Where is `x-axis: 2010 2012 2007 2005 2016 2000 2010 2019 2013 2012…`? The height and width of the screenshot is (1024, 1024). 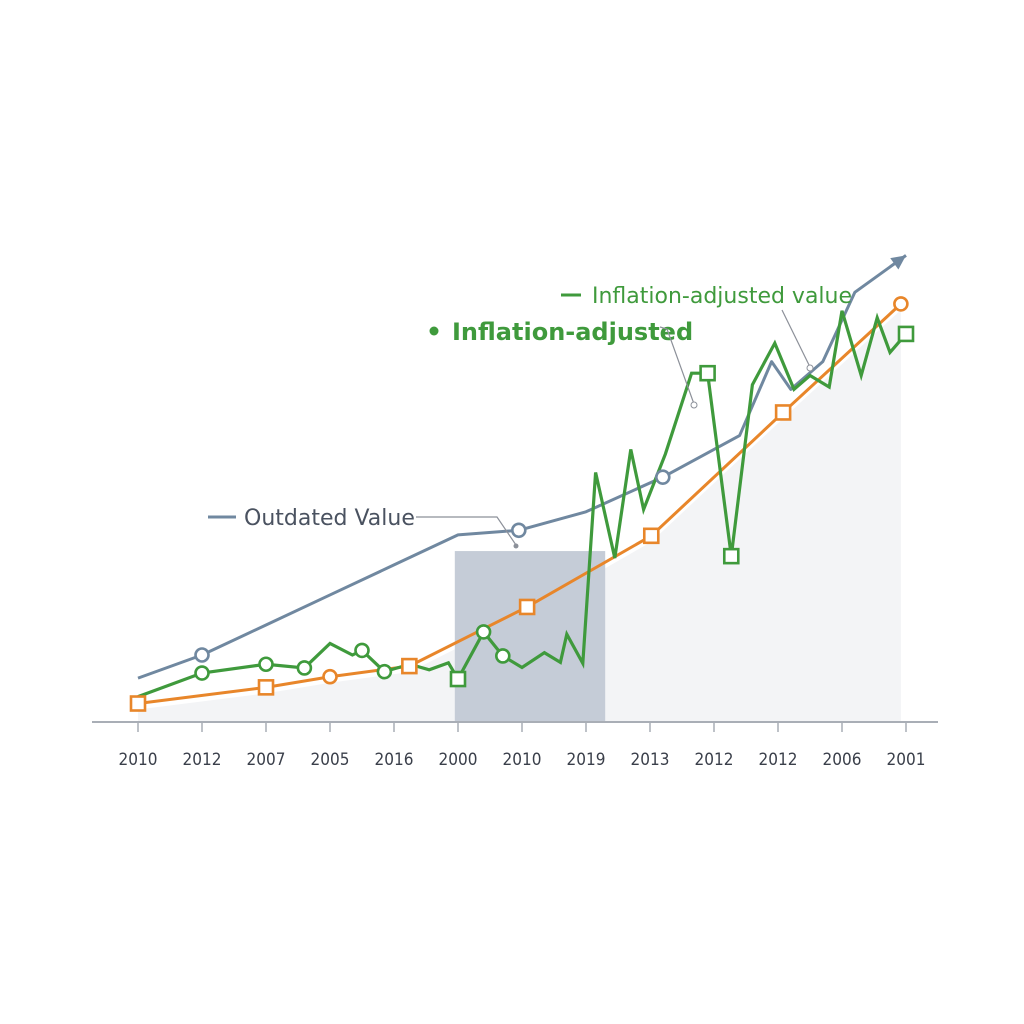 x-axis: 2010 2012 2007 2005 2016 2000 2010 2019 2013 2012… is located at coordinates (515, 745).